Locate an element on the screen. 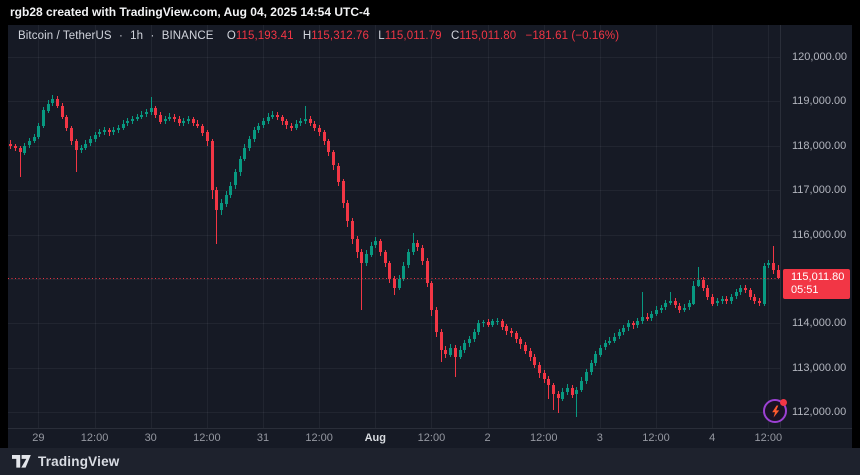 The image size is (860, 475). tradingview-wordmark: TradingView is located at coordinates (79, 461).